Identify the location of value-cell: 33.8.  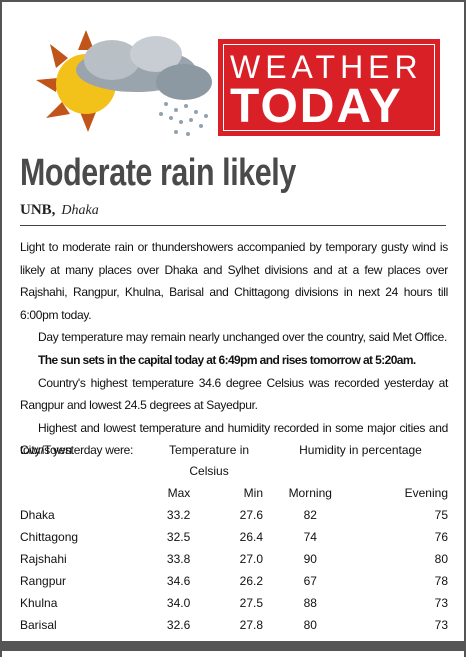
(178, 559).